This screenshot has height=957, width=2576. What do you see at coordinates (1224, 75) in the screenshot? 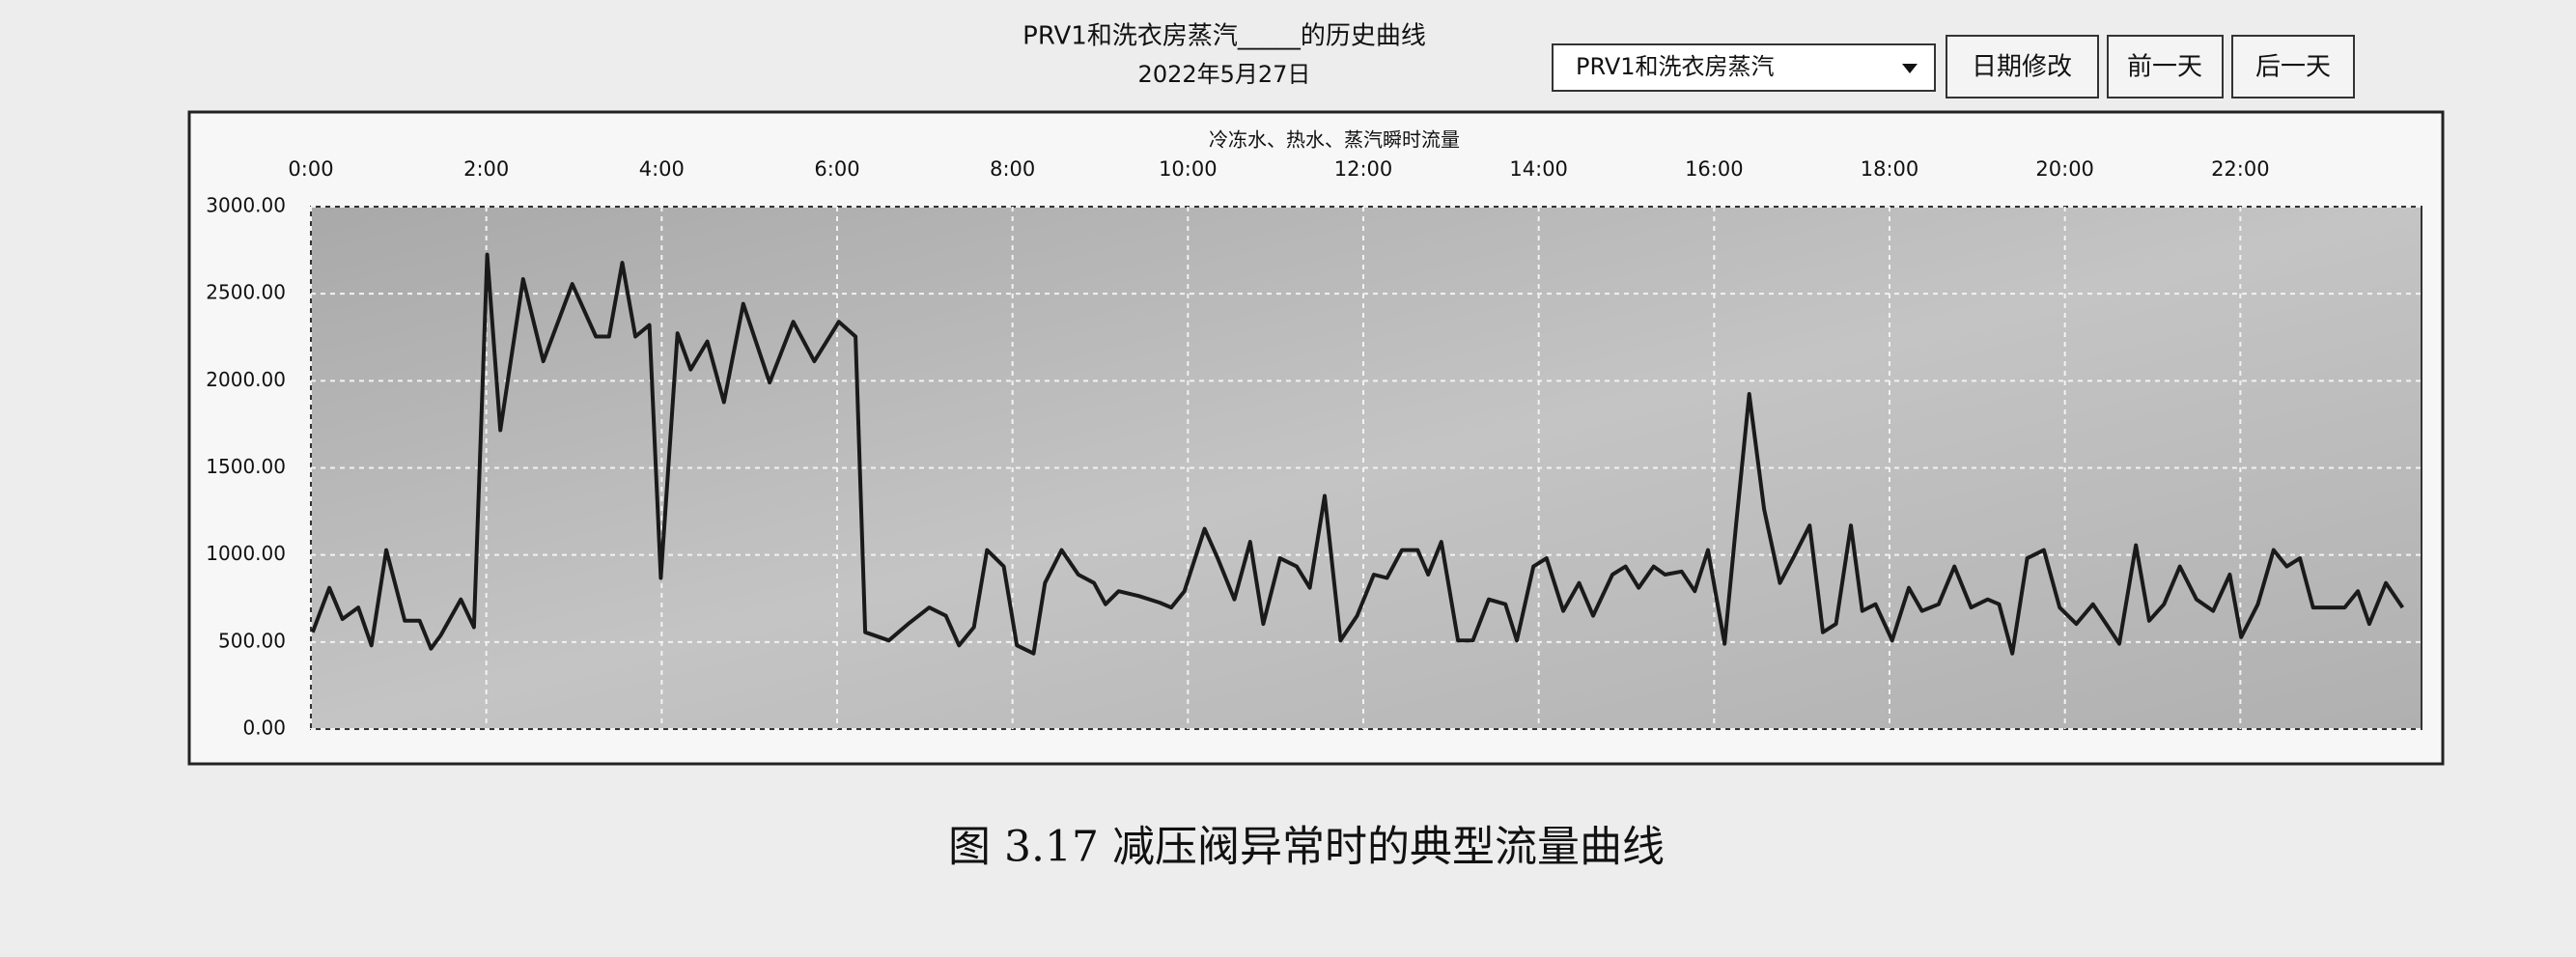
I see `chart-subtitle: 2022年5月27日` at bounding box center [1224, 75].